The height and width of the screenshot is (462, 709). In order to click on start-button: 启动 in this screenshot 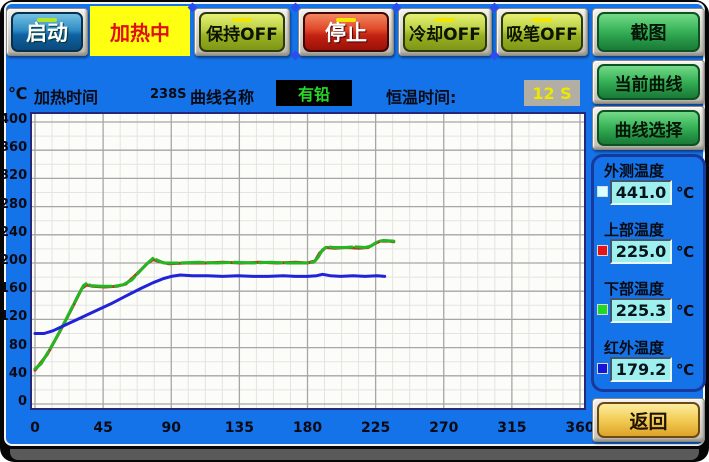, I will do `click(47, 32)`.